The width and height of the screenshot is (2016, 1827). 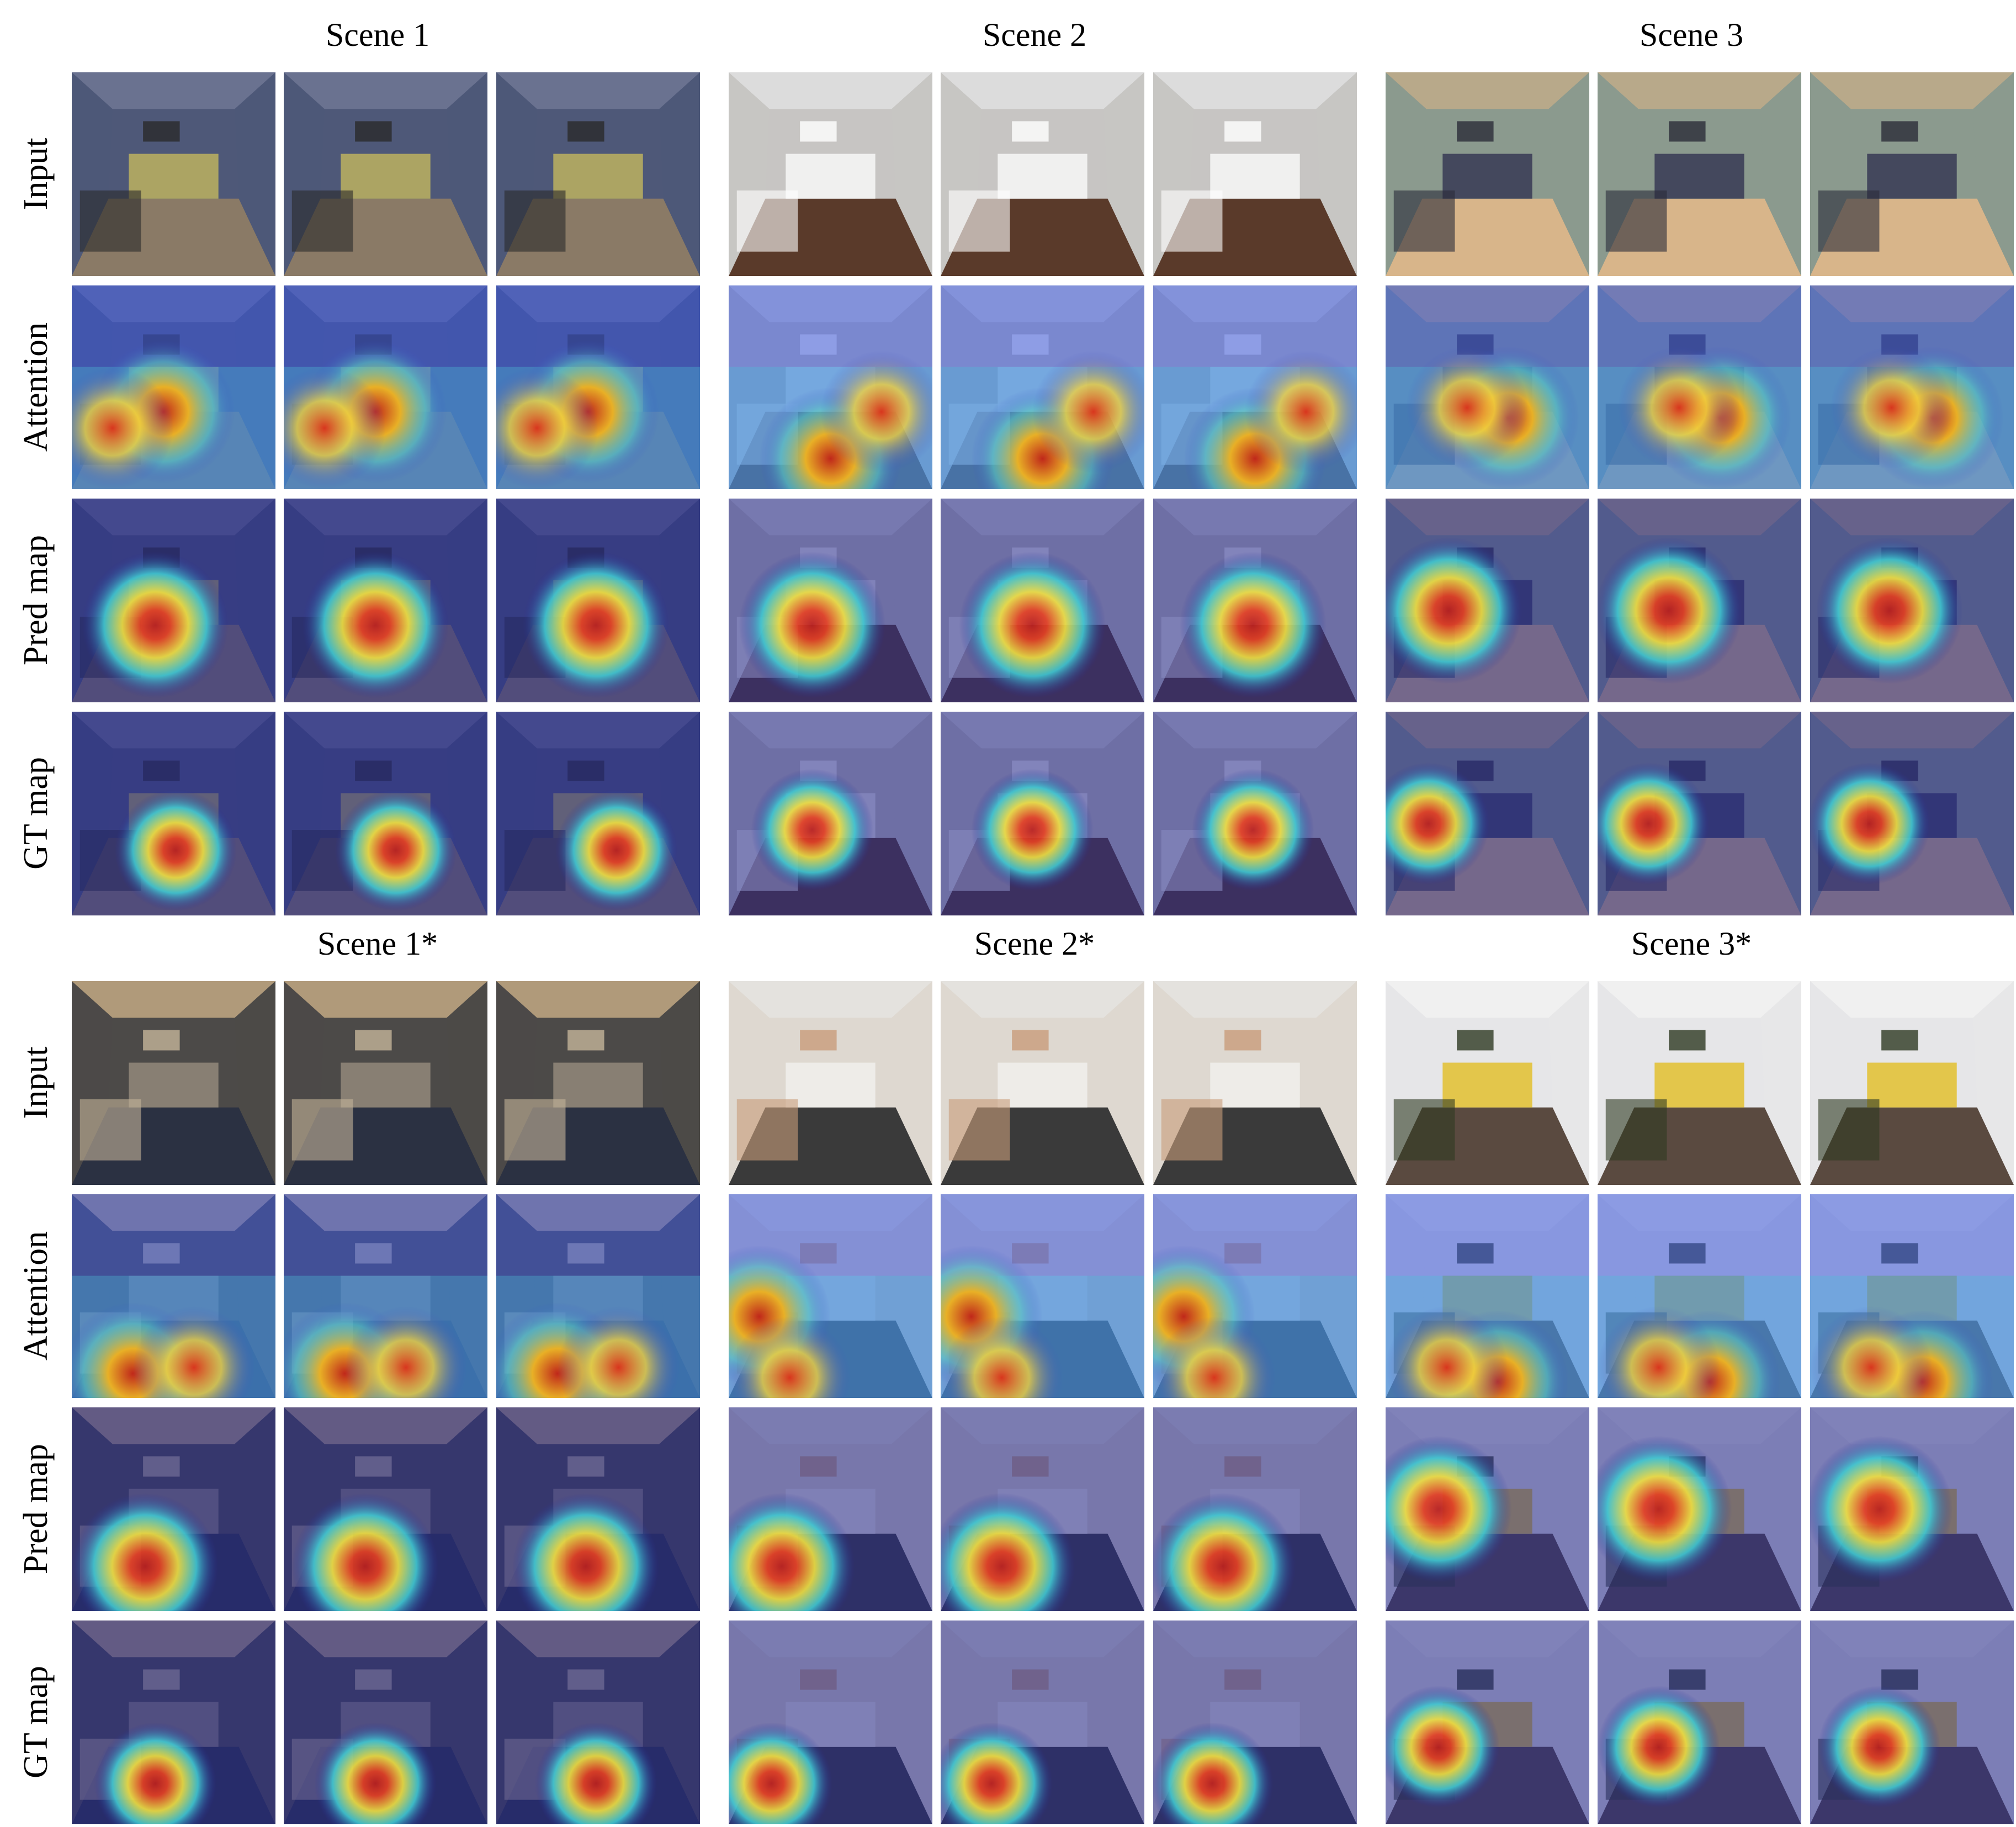 I want to click on scene-title: Scene 1*, so click(x=378, y=944).